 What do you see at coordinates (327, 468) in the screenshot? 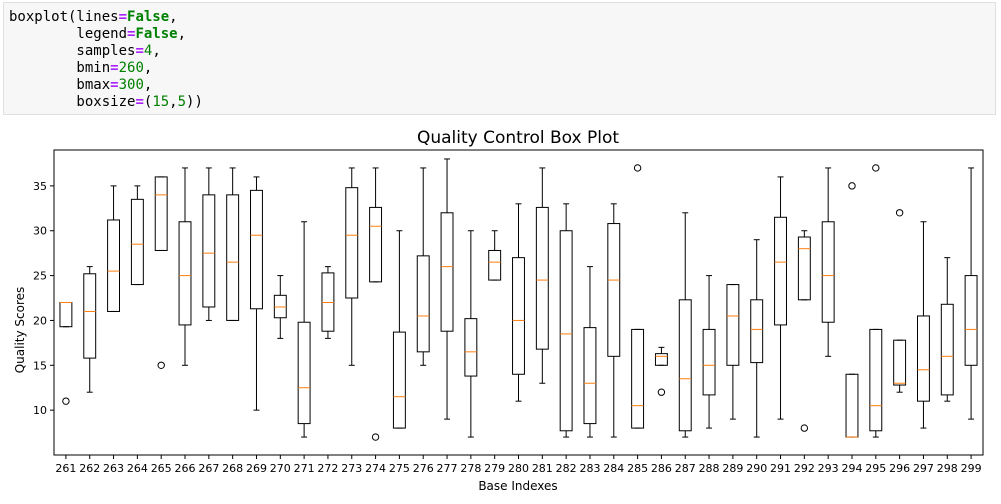
I see `x-tick-label: 272` at bounding box center [327, 468].